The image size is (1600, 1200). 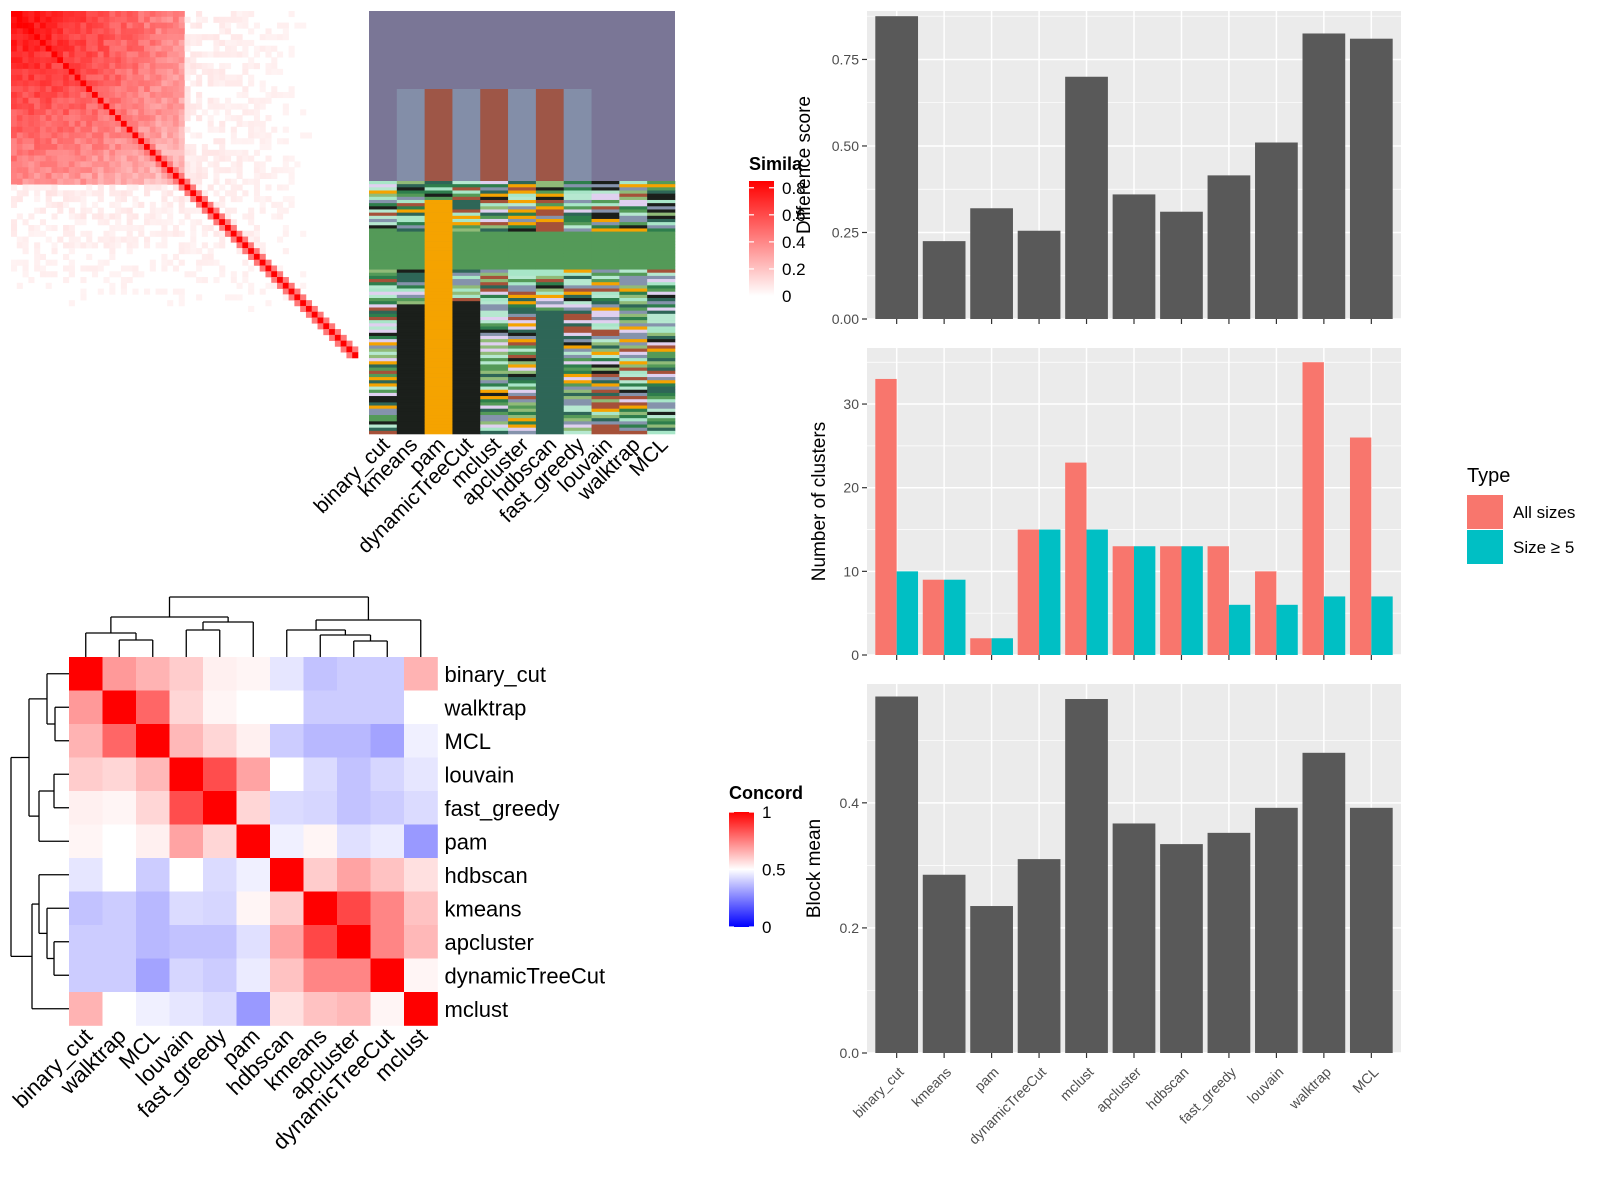 I want to click on similarity-legend-tick-label: 0, so click(x=786, y=296).